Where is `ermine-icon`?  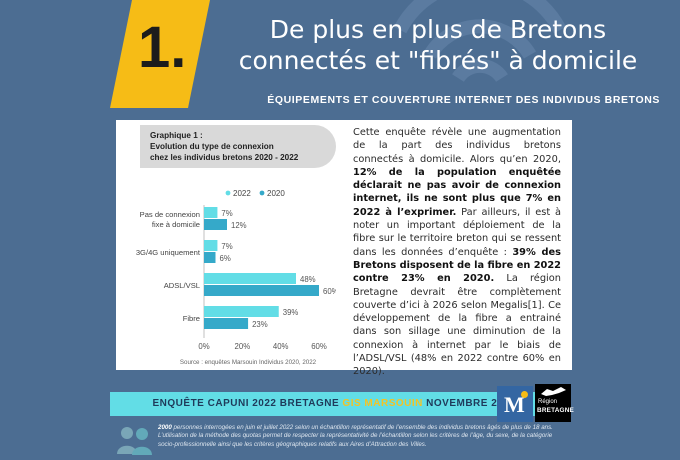 ermine-icon is located at coordinates (553, 391).